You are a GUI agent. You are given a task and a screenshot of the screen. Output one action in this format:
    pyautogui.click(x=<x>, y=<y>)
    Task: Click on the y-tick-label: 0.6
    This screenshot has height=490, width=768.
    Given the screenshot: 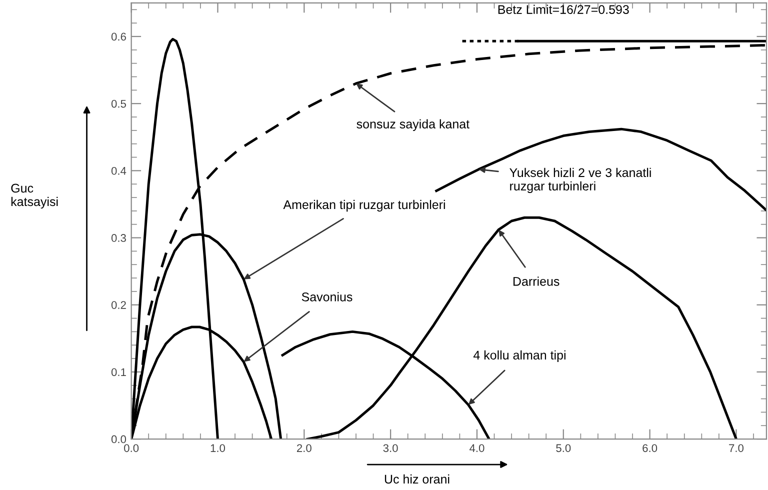 What is the action you would take?
    pyautogui.click(x=118, y=36)
    